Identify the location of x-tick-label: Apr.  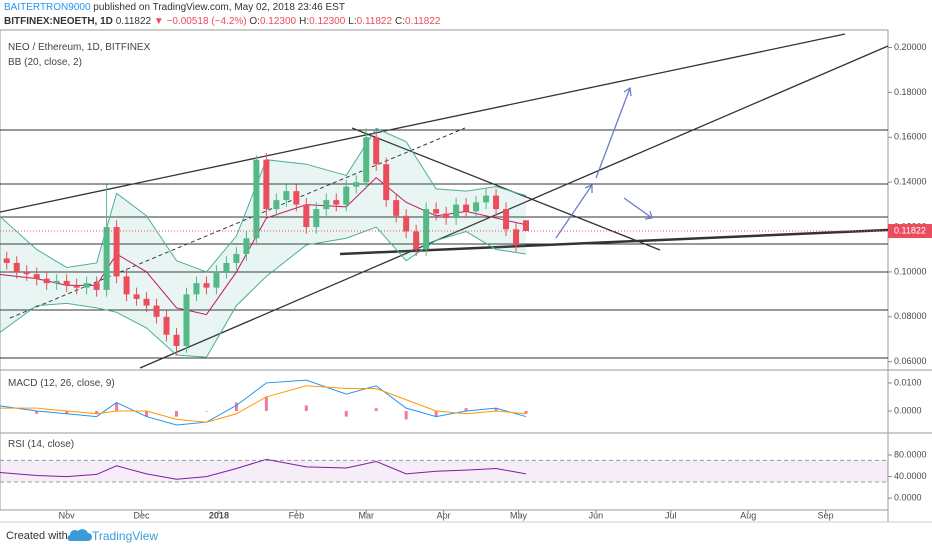
(444, 515).